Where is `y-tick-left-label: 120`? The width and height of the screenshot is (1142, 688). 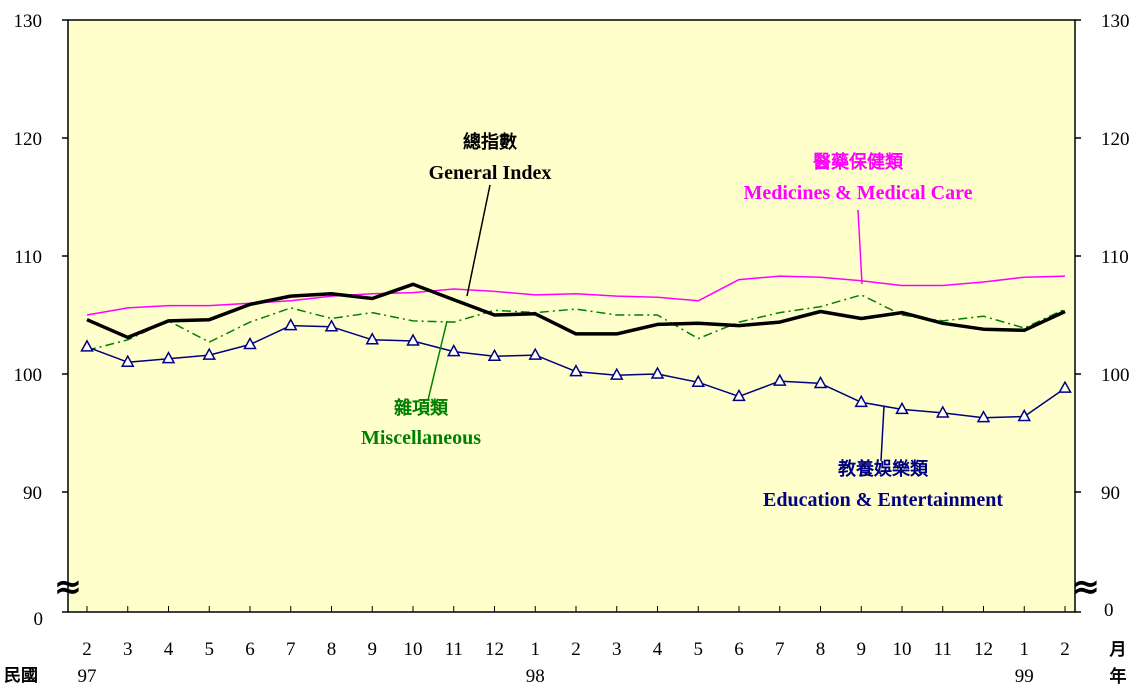
y-tick-left-label: 120 is located at coordinates (28, 139).